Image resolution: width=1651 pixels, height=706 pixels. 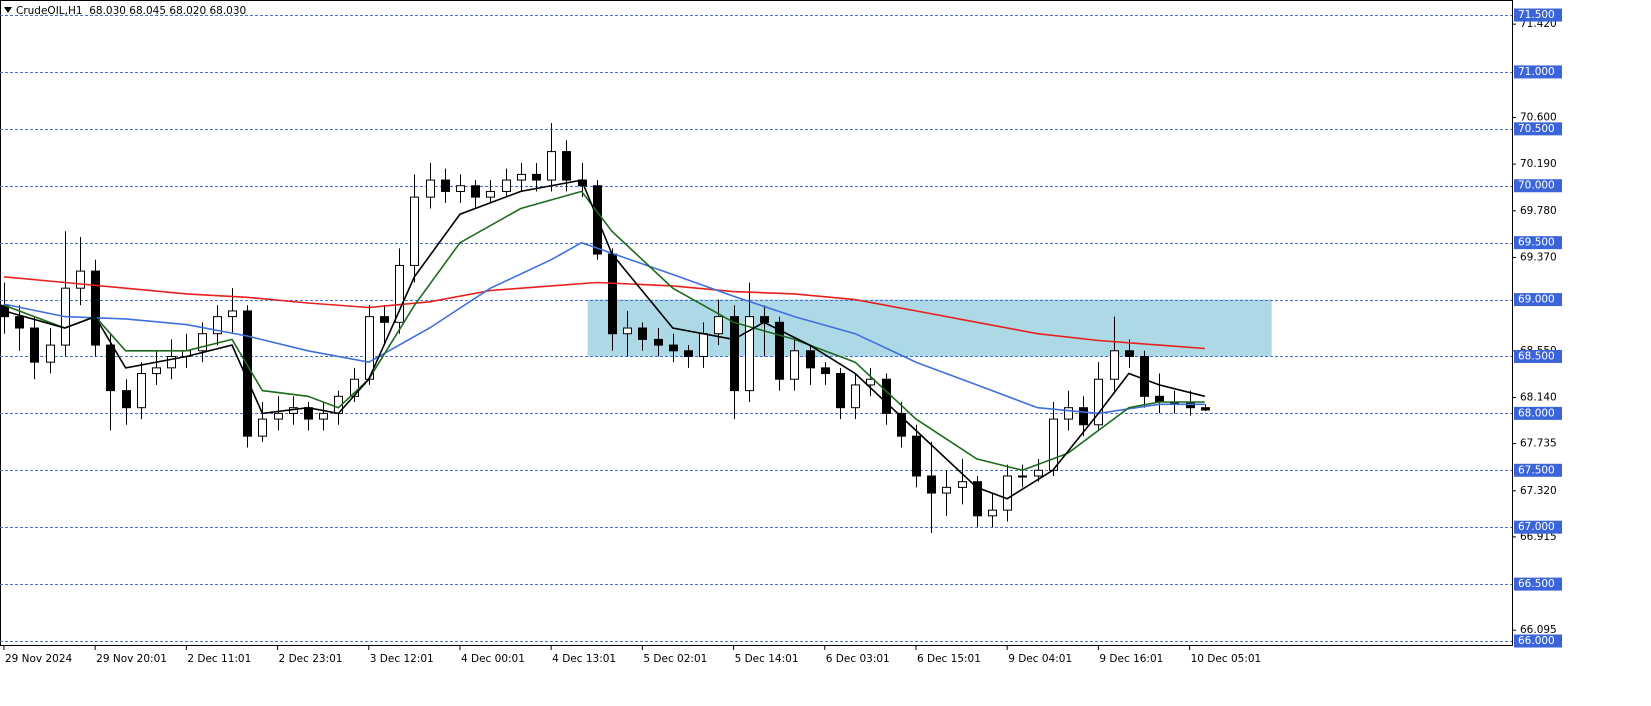 I want to click on y-level-label: 66.000, so click(x=1536, y=641).